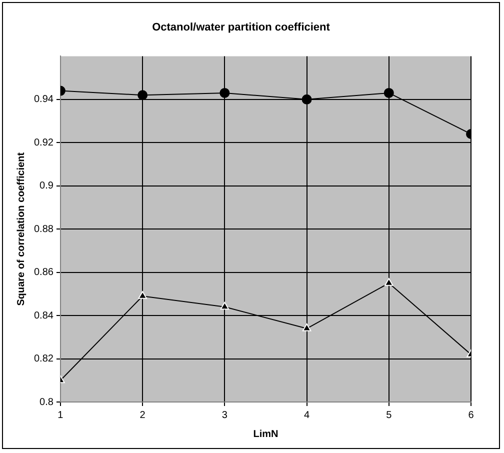 This screenshot has width=504, height=453. Describe the element at coordinates (265, 434) in the screenshot. I see `x-axis-title: LimN` at that location.